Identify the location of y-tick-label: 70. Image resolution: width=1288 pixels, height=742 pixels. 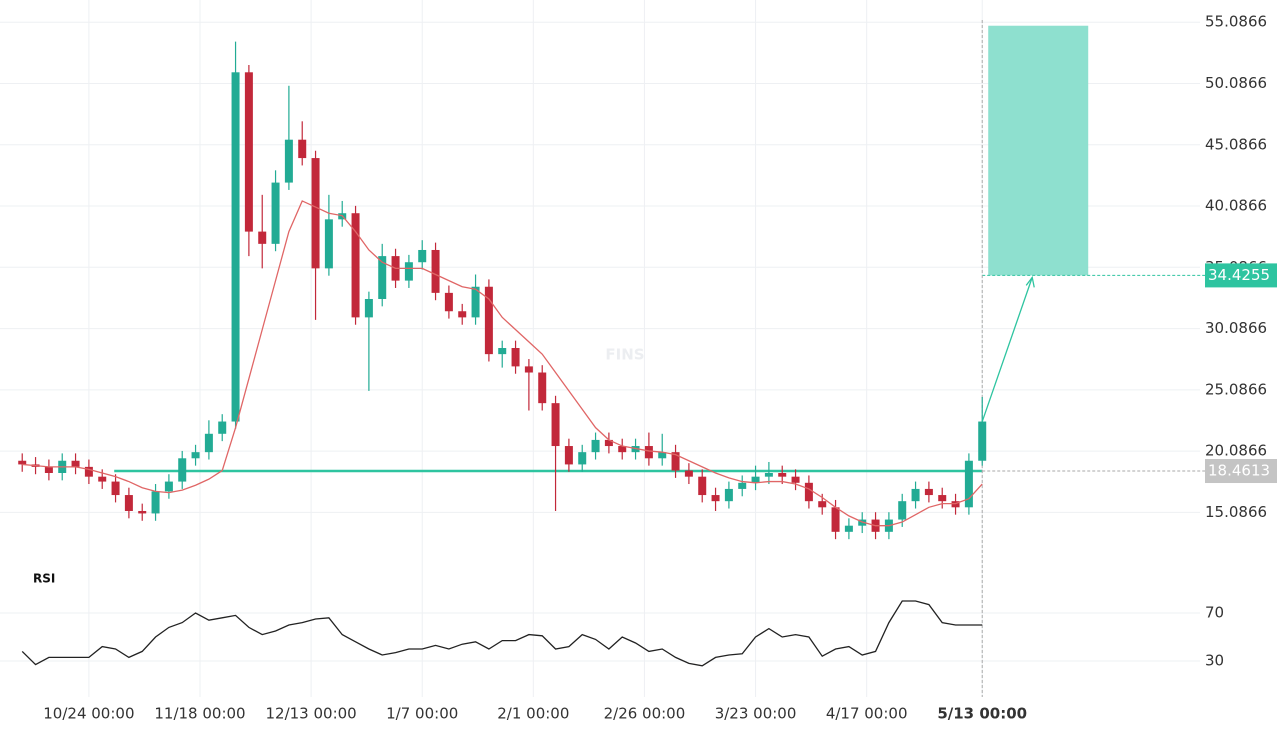
(1214, 613).